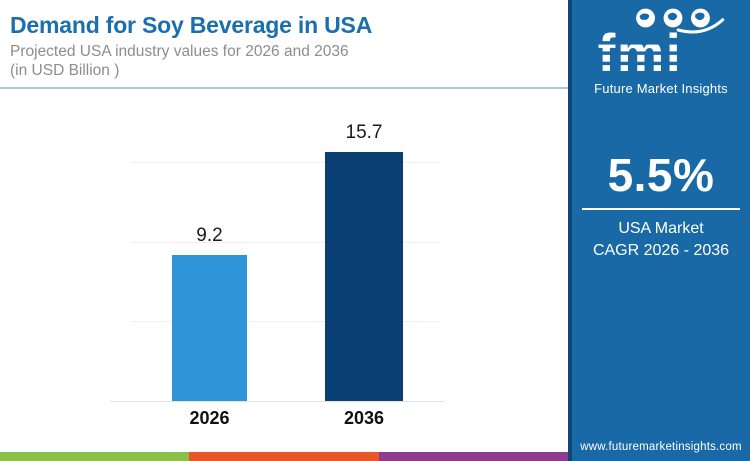  What do you see at coordinates (661, 447) in the screenshot?
I see `website-link: www.futuremarketinsights.com` at bounding box center [661, 447].